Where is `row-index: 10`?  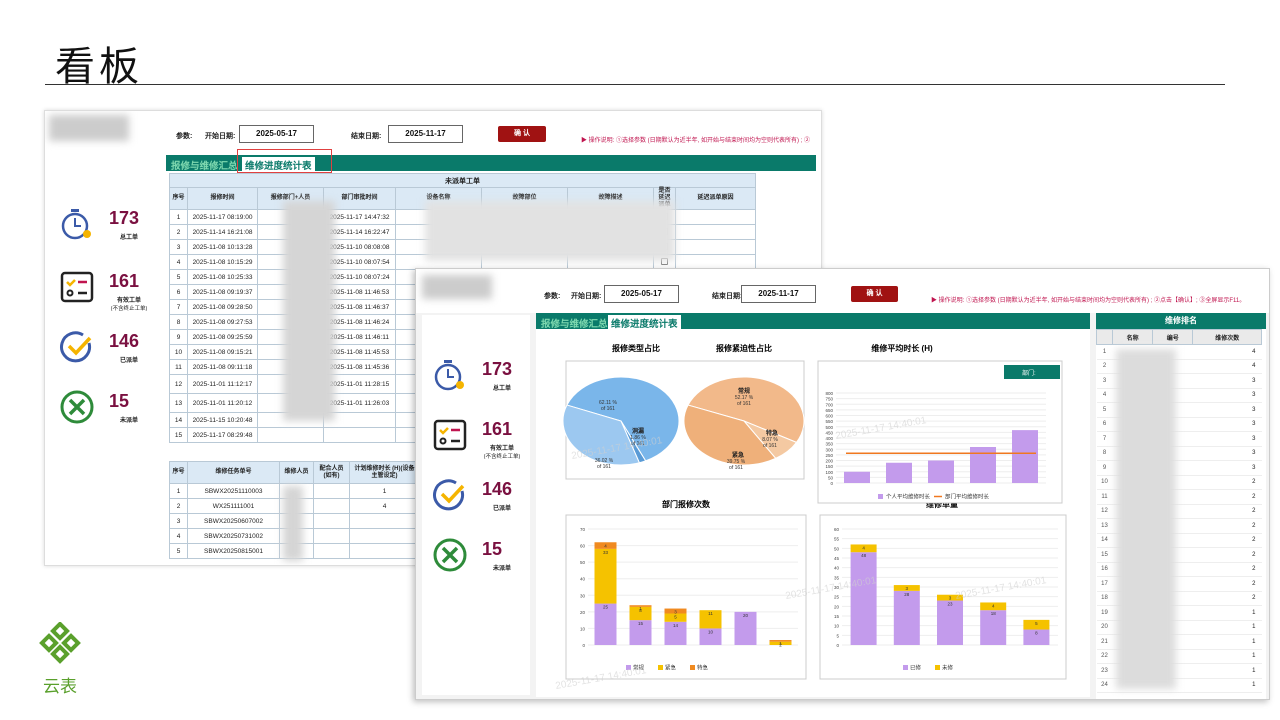 row-index: 10 is located at coordinates (178, 352).